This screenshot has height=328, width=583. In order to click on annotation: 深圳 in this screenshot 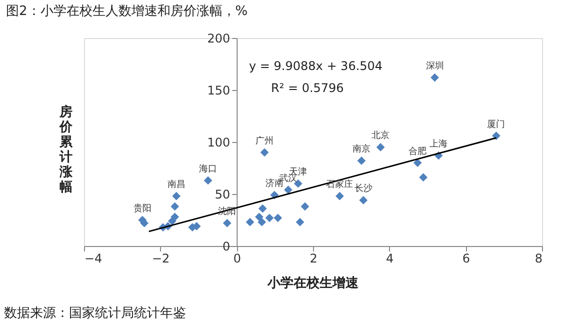, I will do `click(435, 66)`.